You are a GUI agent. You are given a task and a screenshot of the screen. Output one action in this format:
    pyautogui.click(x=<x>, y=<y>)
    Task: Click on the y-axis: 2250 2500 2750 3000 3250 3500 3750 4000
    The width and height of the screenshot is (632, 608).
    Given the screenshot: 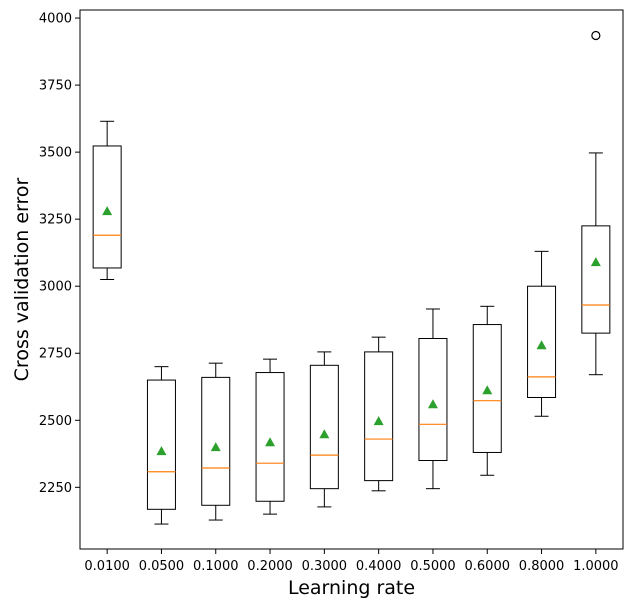 What is the action you would take?
    pyautogui.click(x=59, y=254)
    